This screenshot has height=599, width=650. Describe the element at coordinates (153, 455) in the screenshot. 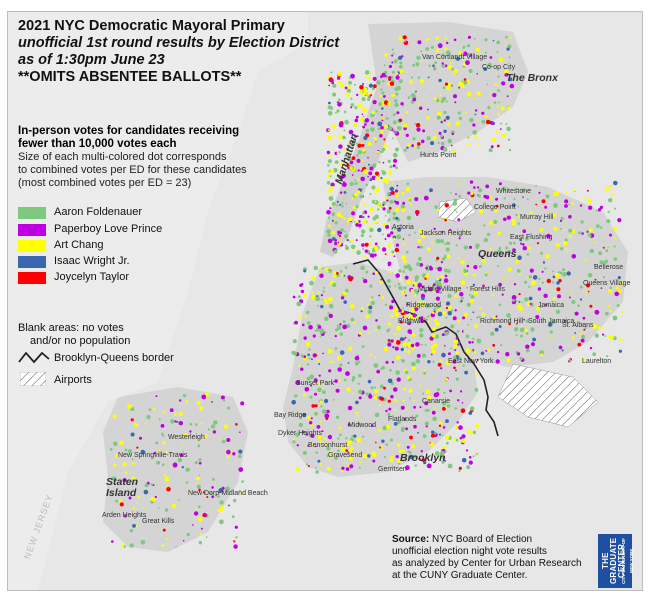

I see `place-label: New Springville-Travis` at that location.